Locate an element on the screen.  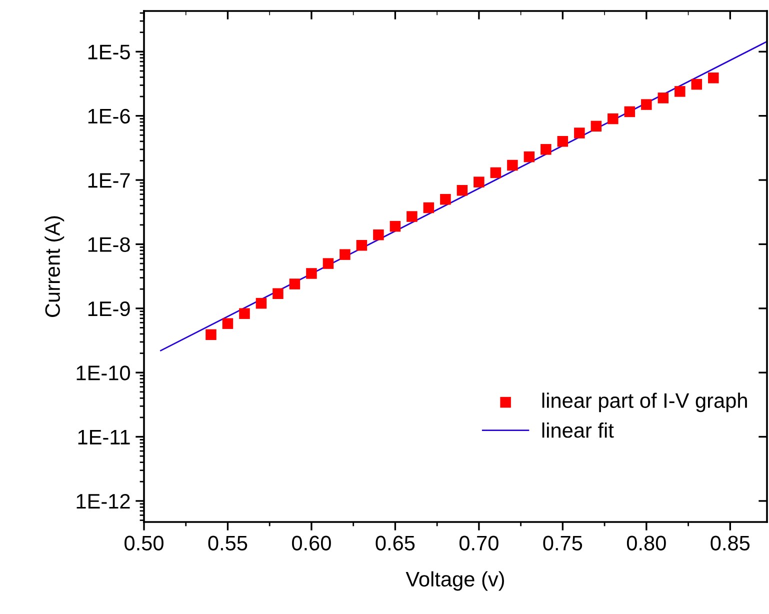
y-tick-label: 1E-8 is located at coordinates (109, 244).